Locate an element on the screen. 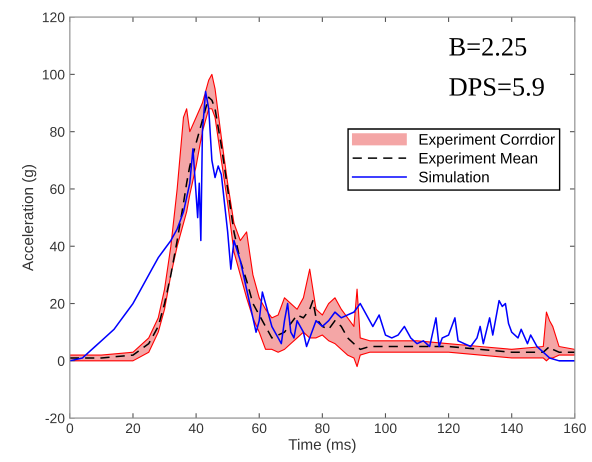  x-tick-label: 40 is located at coordinates (196, 428).